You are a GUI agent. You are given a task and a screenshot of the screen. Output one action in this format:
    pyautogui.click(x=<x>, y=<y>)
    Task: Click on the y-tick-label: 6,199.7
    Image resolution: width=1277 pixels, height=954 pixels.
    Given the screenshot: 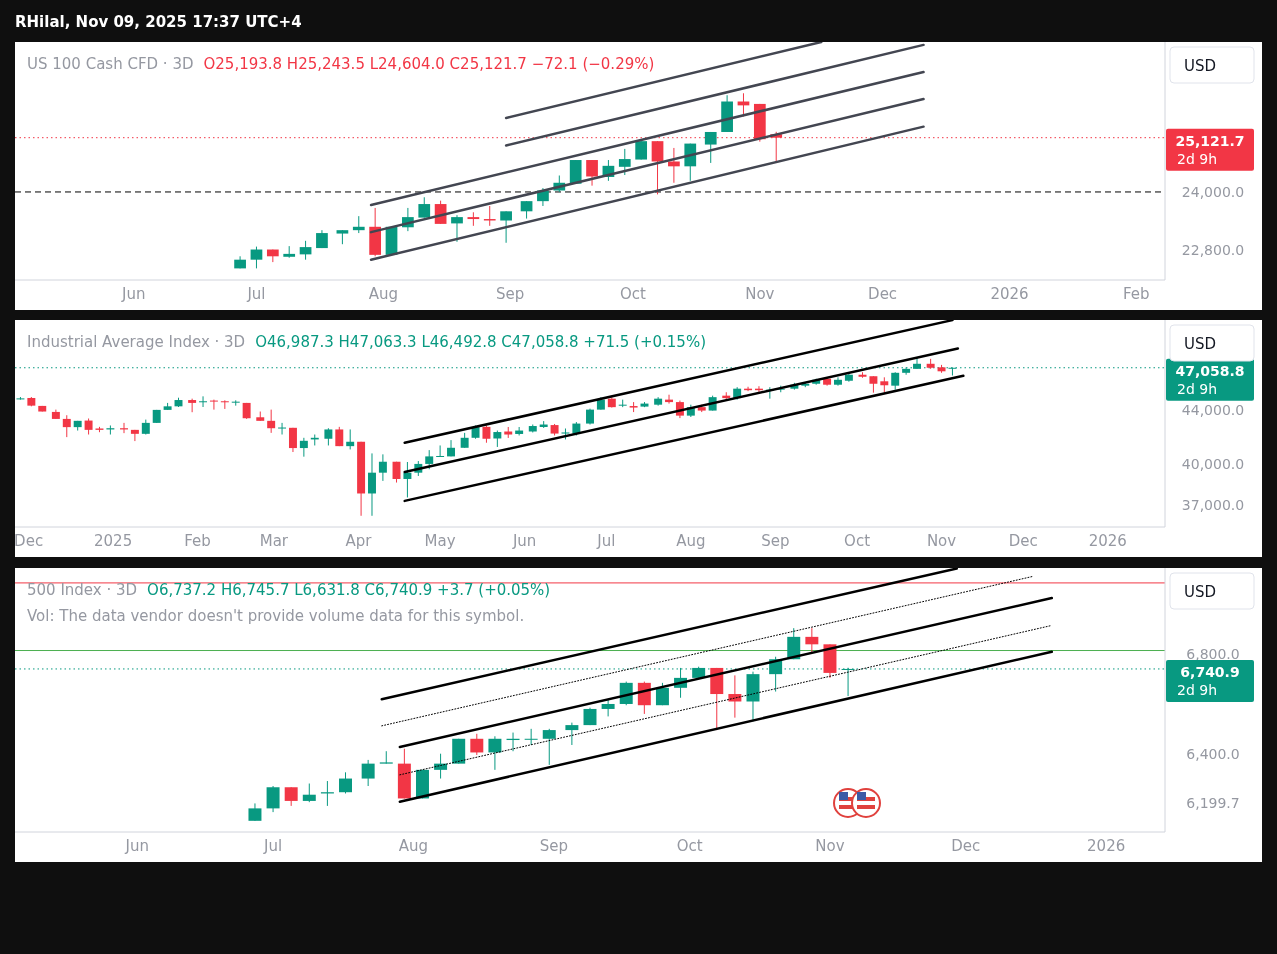 What is the action you would take?
    pyautogui.click(x=1213, y=803)
    